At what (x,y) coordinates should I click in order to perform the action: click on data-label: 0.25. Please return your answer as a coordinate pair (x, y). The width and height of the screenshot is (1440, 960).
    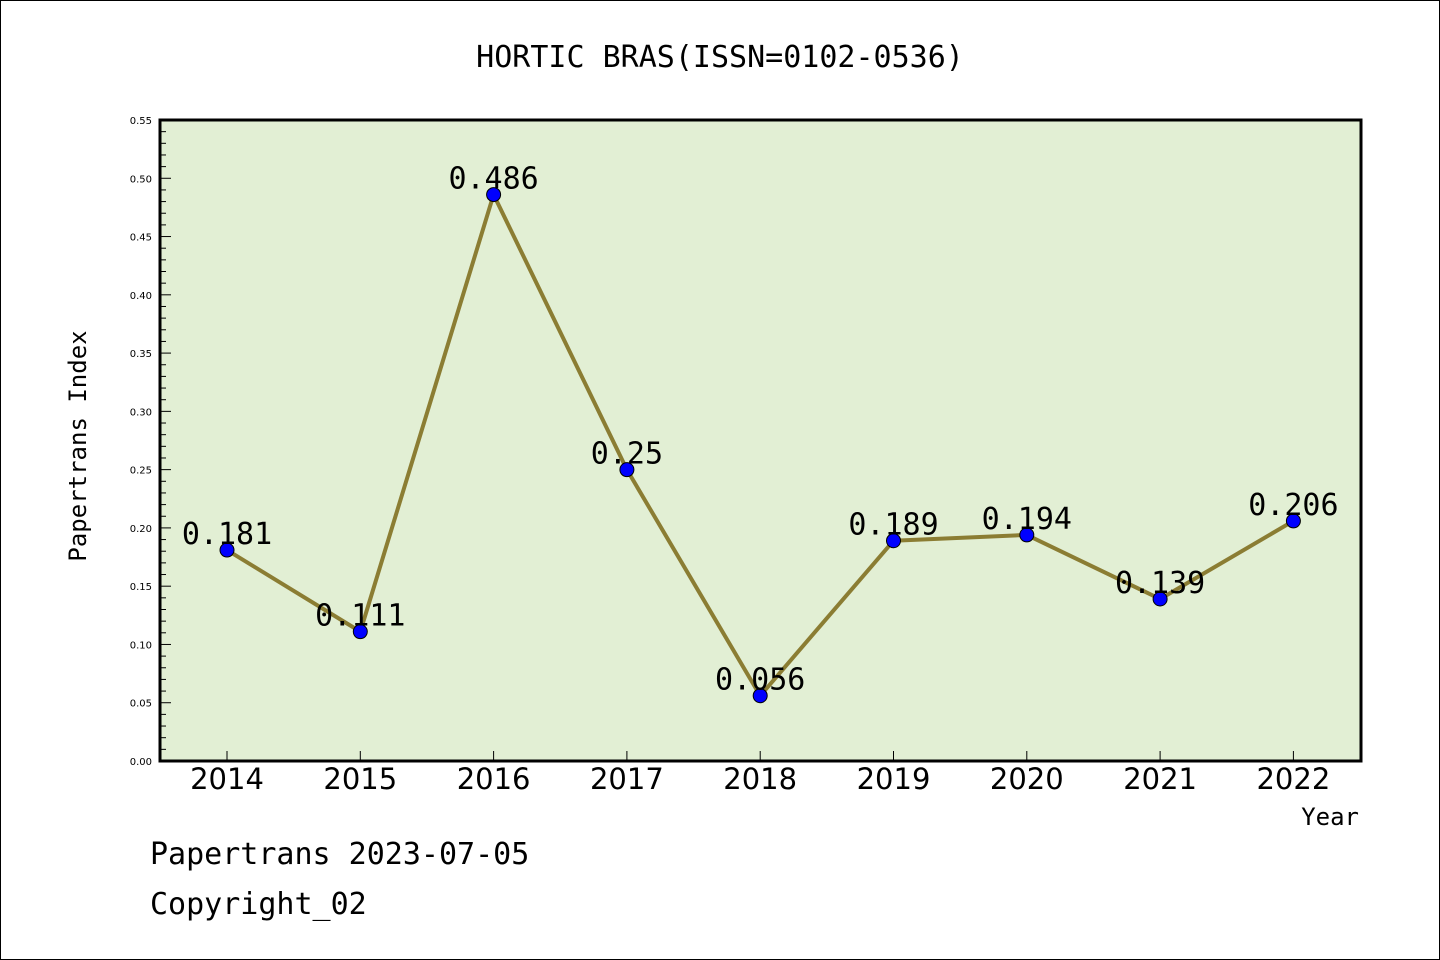
    Looking at the image, I should click on (627, 454).